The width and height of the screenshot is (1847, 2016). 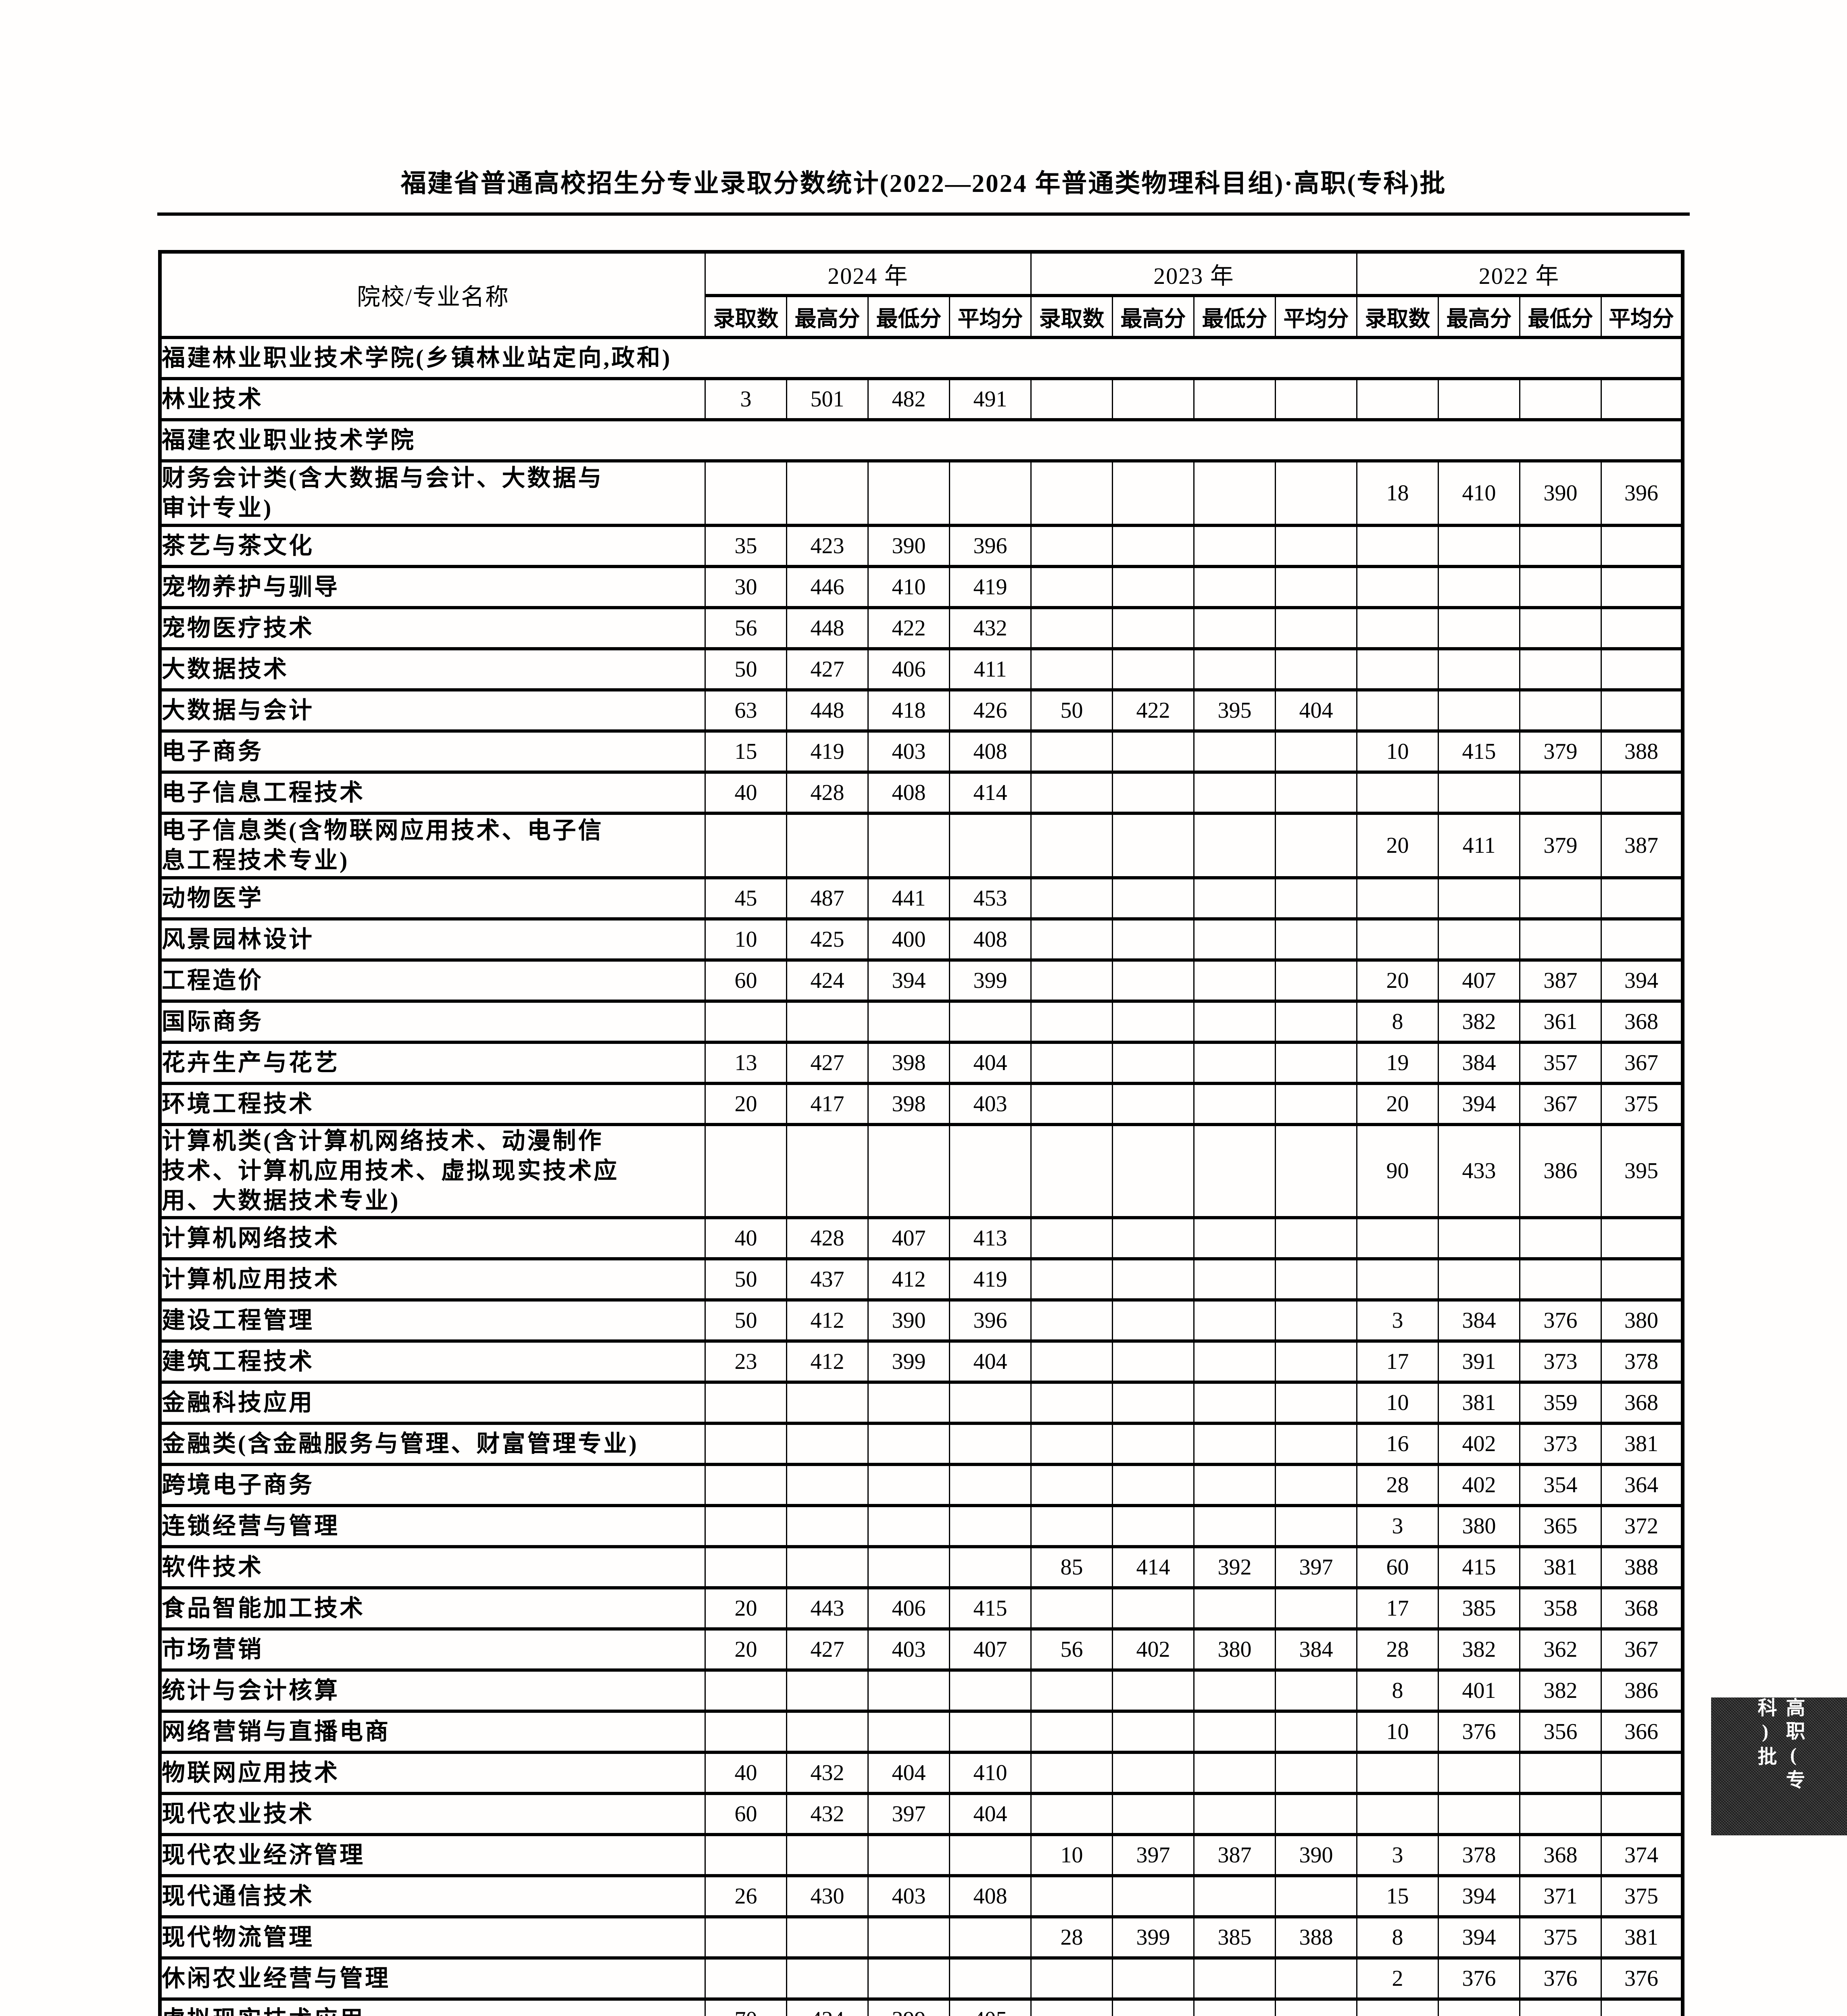 I want to click on 2024-min: 403, so click(x=908, y=751).